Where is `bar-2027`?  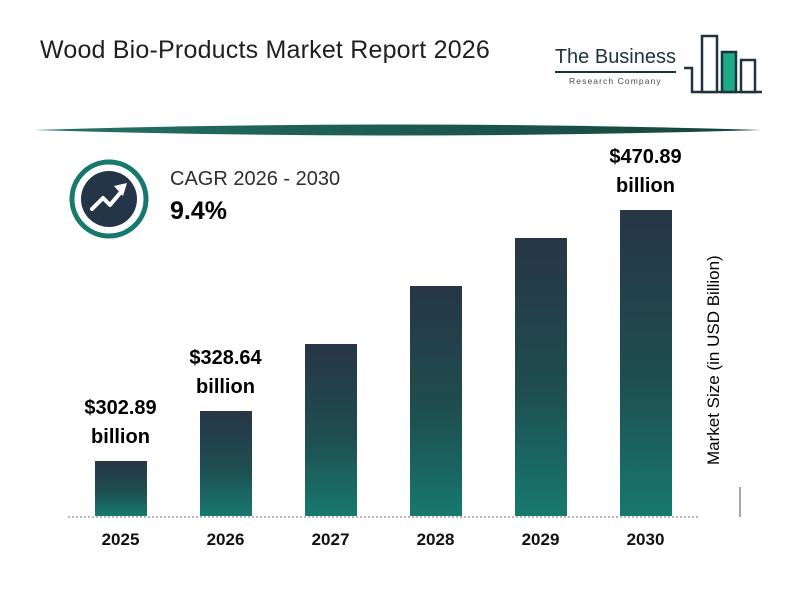
bar-2027 is located at coordinates (330, 430).